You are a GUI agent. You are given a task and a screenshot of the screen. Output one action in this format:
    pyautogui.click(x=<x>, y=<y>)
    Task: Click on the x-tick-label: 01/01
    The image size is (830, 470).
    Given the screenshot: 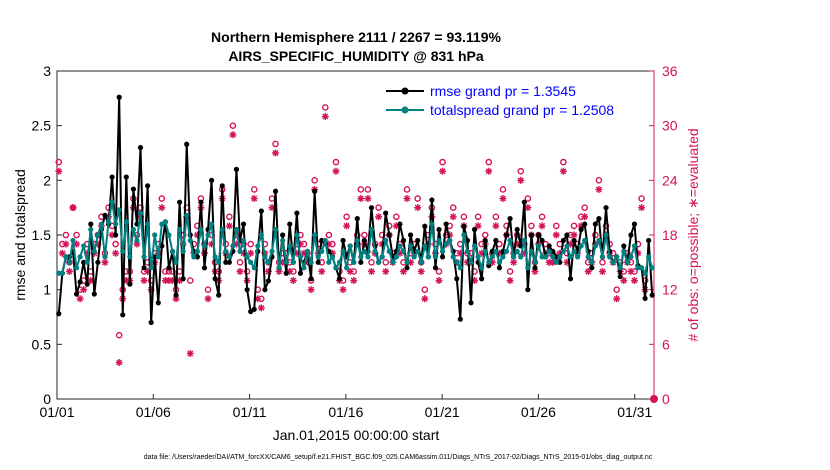 What is the action you would take?
    pyautogui.click(x=56, y=412)
    